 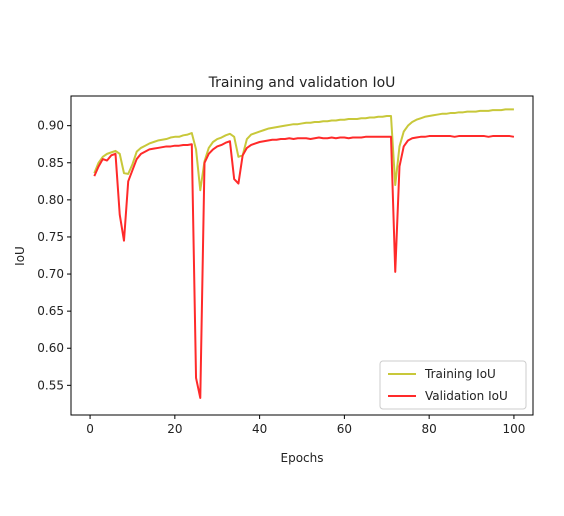 I want to click on y-tick-label: 0.90, so click(x=50, y=126).